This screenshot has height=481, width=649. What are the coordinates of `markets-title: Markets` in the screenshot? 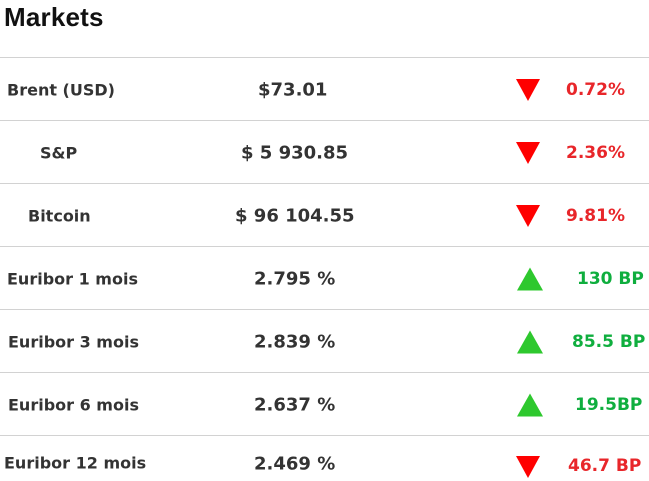 It's located at (54, 17).